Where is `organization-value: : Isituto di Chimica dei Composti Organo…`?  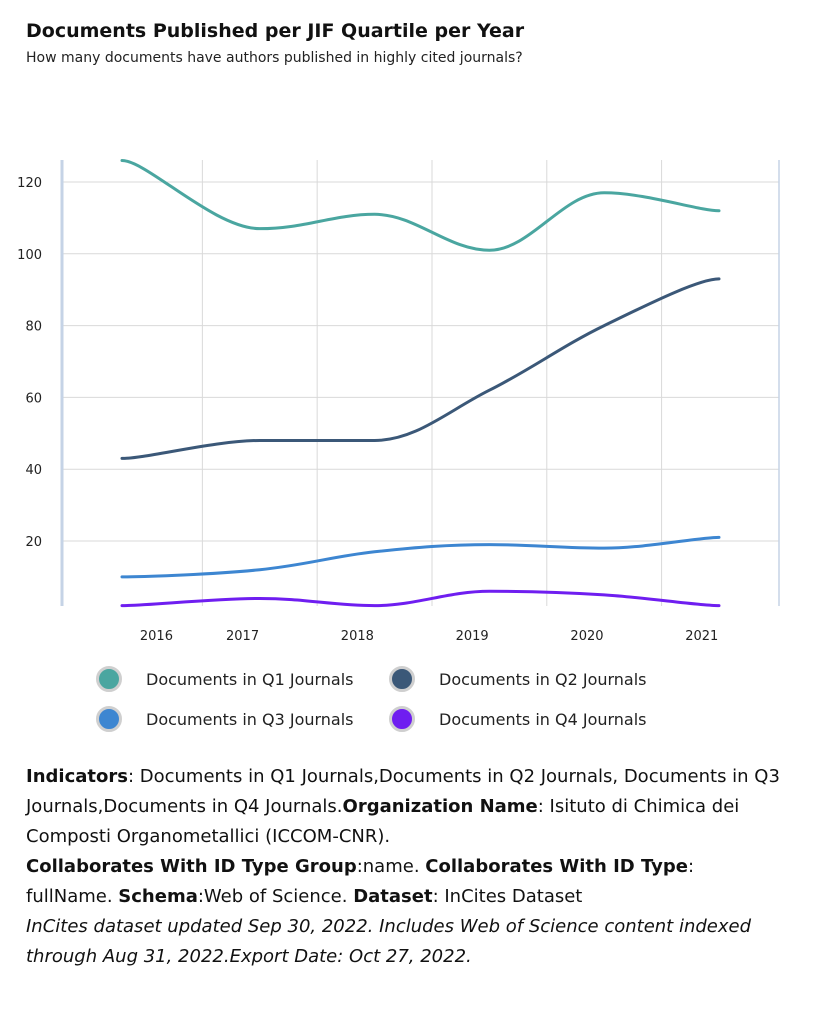 organization-value: : Isituto di Chimica dei Composti Organo… is located at coordinates (383, 821).